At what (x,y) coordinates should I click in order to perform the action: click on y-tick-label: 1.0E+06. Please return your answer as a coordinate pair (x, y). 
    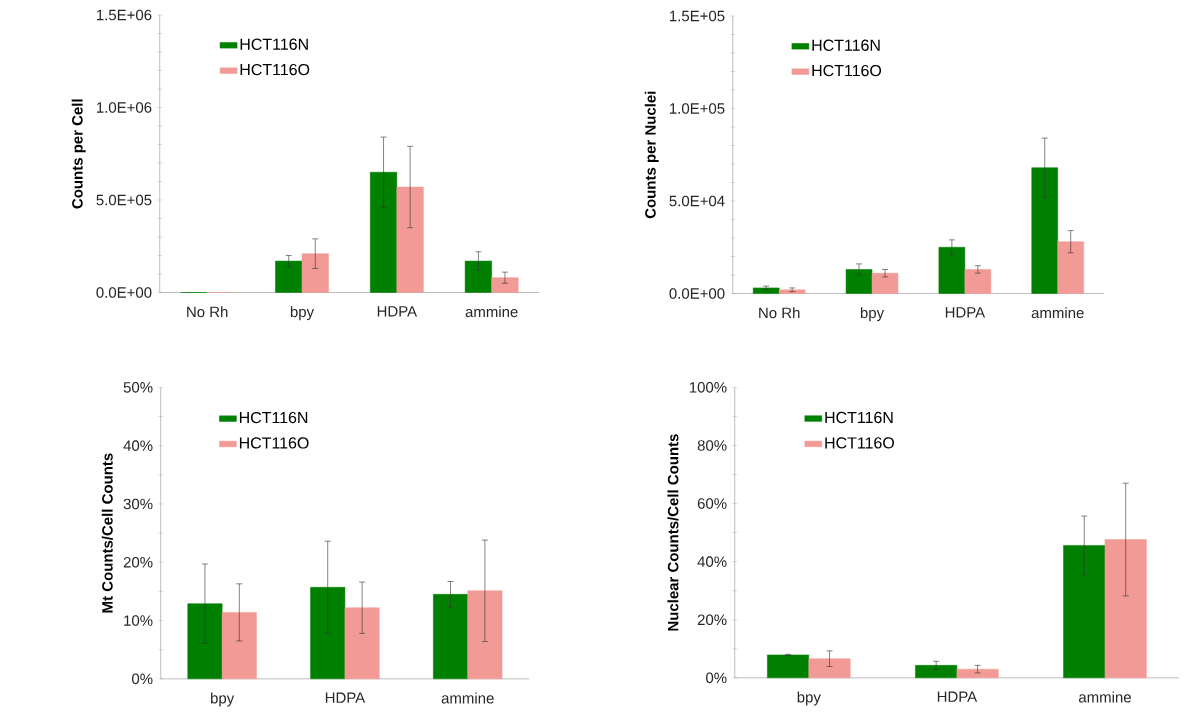
    Looking at the image, I should click on (124, 107).